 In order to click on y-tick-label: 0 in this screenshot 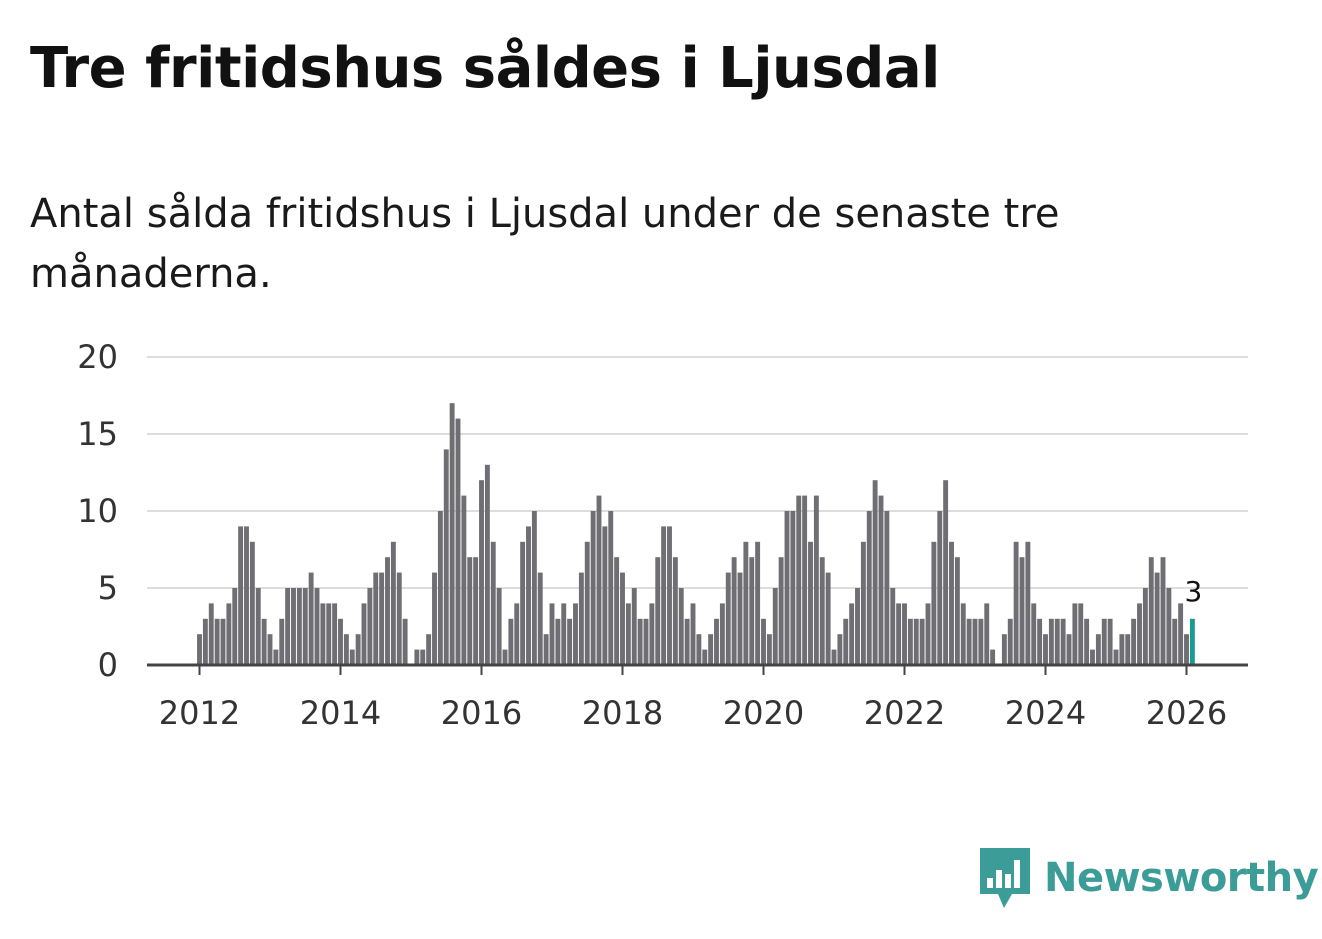, I will do `click(108, 665)`.